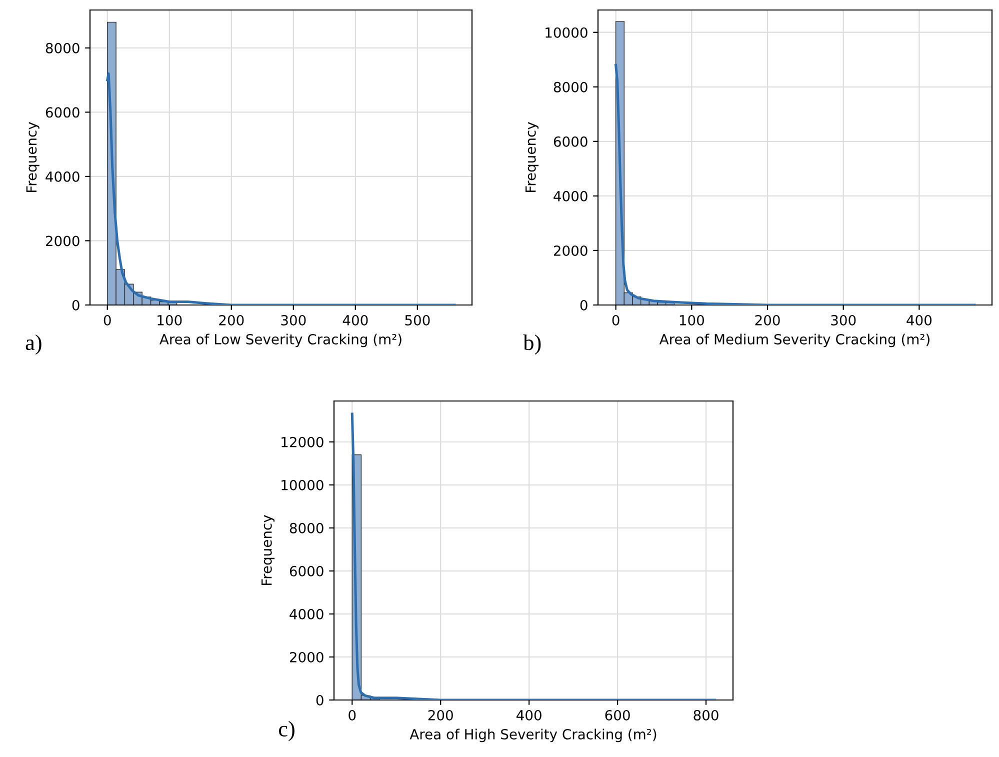 The image size is (999, 757). I want to click on text: a), so click(34, 344).